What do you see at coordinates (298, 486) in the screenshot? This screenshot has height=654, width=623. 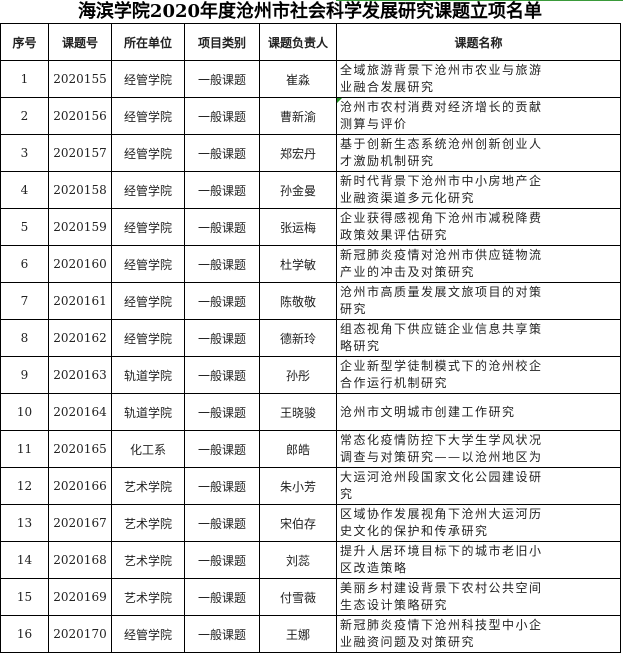 I see `cell-leader: 朱小芳` at bounding box center [298, 486].